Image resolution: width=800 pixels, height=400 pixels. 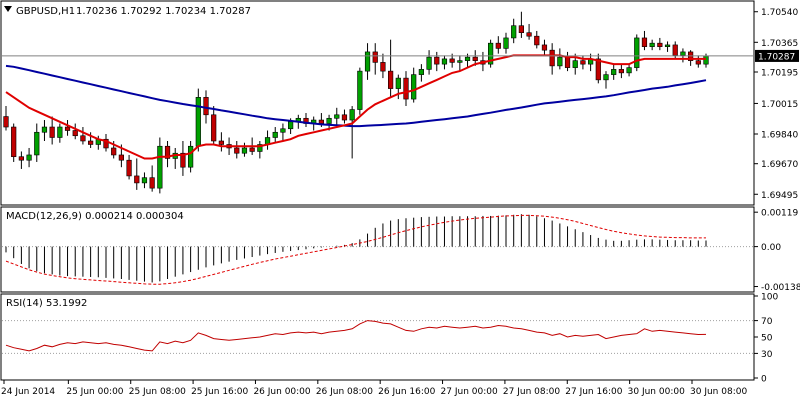 What do you see at coordinates (767, 322) in the screenshot?
I see `rsi-y-tick-label: 70` at bounding box center [767, 322].